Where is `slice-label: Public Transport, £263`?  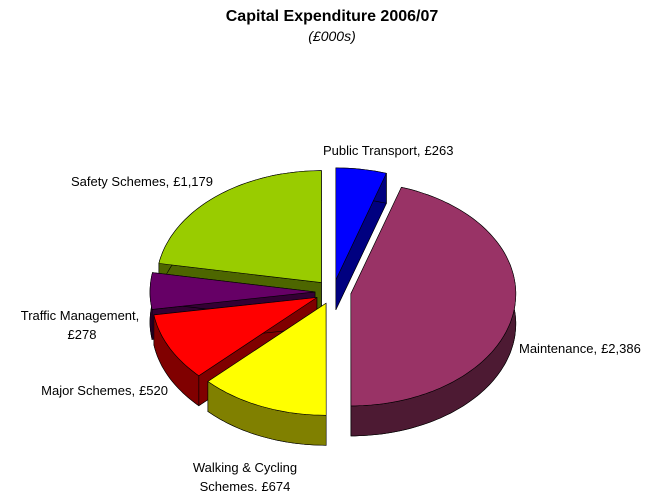 slice-label: Public Transport, £263 is located at coordinates (423, 150).